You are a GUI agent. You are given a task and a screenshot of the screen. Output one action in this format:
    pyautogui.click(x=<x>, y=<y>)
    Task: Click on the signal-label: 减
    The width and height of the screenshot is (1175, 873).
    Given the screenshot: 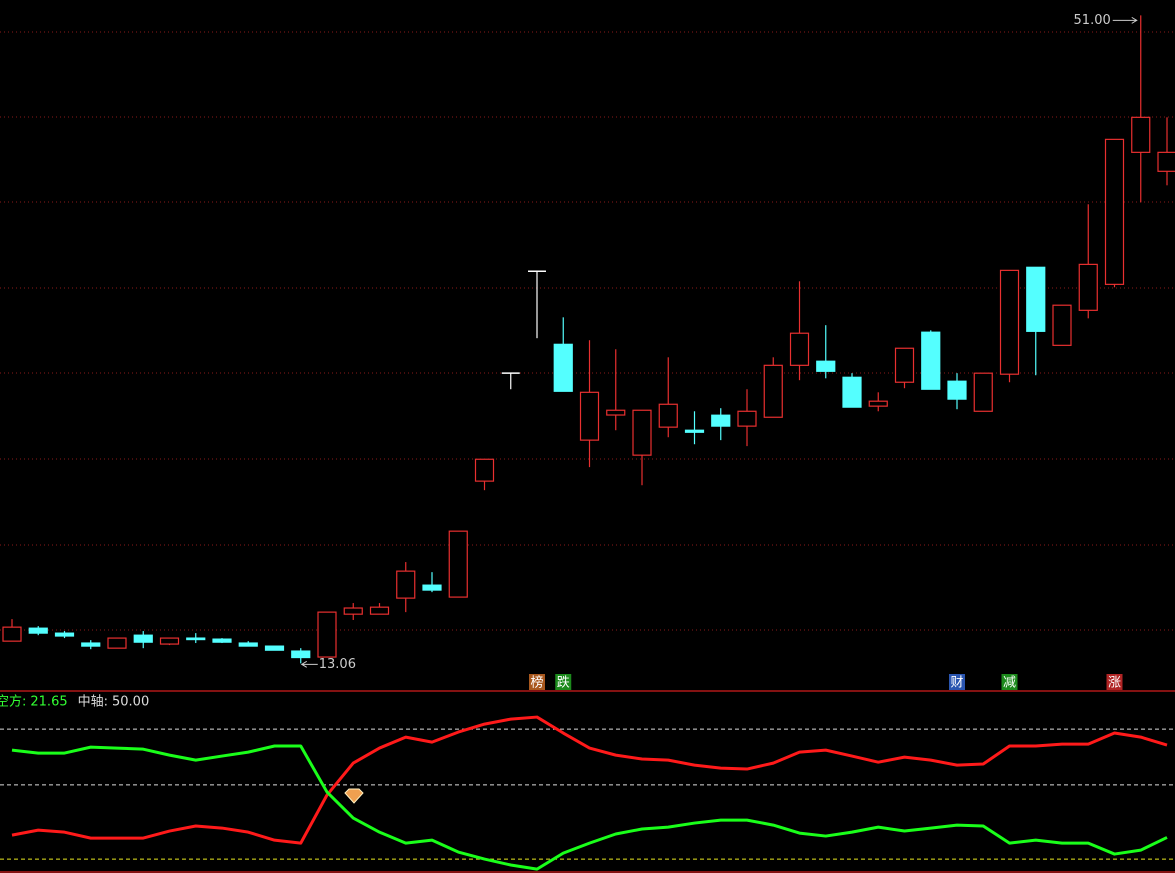 What is the action you would take?
    pyautogui.click(x=1009, y=683)
    